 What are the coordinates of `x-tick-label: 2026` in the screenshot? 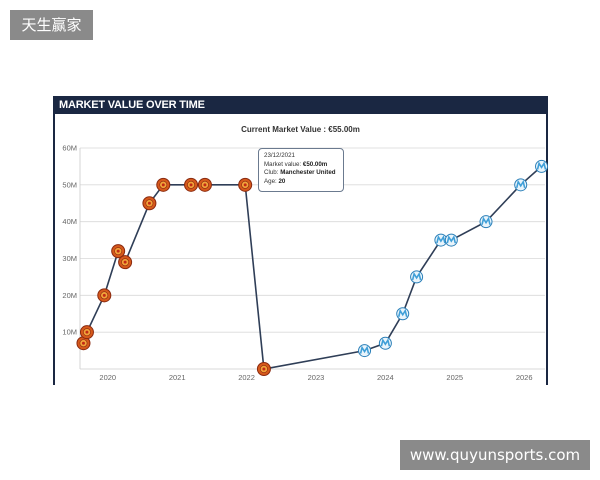 It's located at (524, 377).